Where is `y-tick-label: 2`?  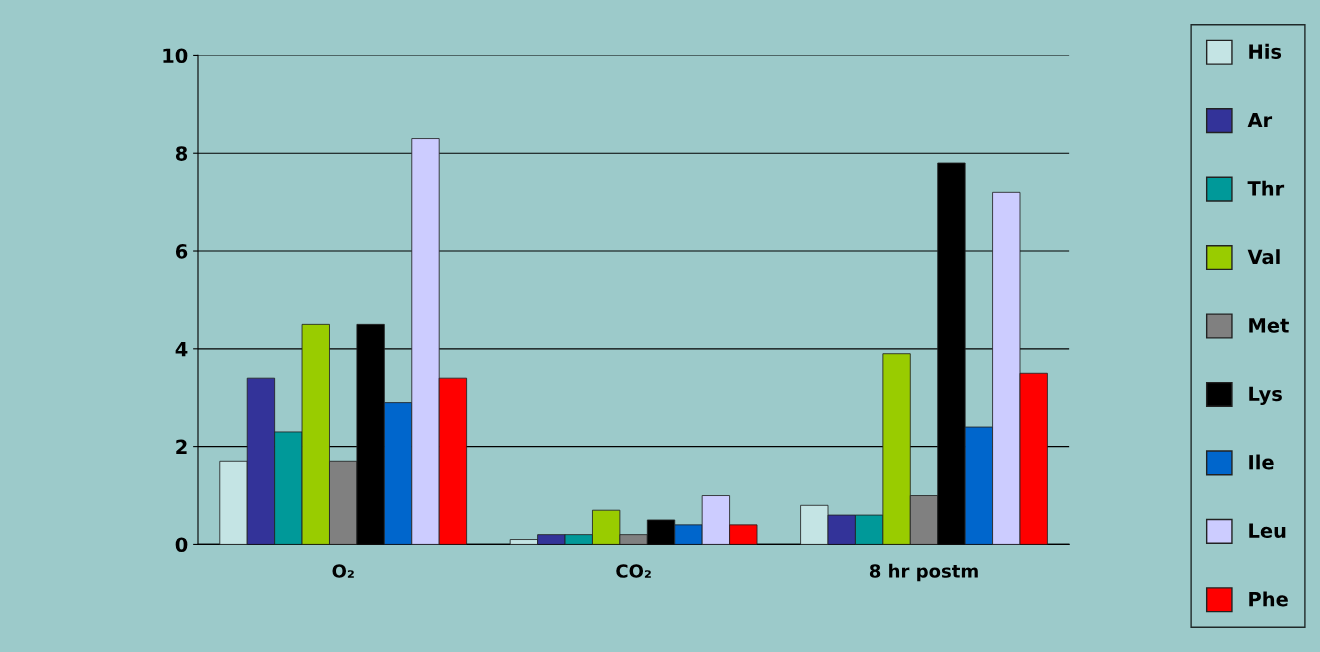 y-tick-label: 2 is located at coordinates (181, 447).